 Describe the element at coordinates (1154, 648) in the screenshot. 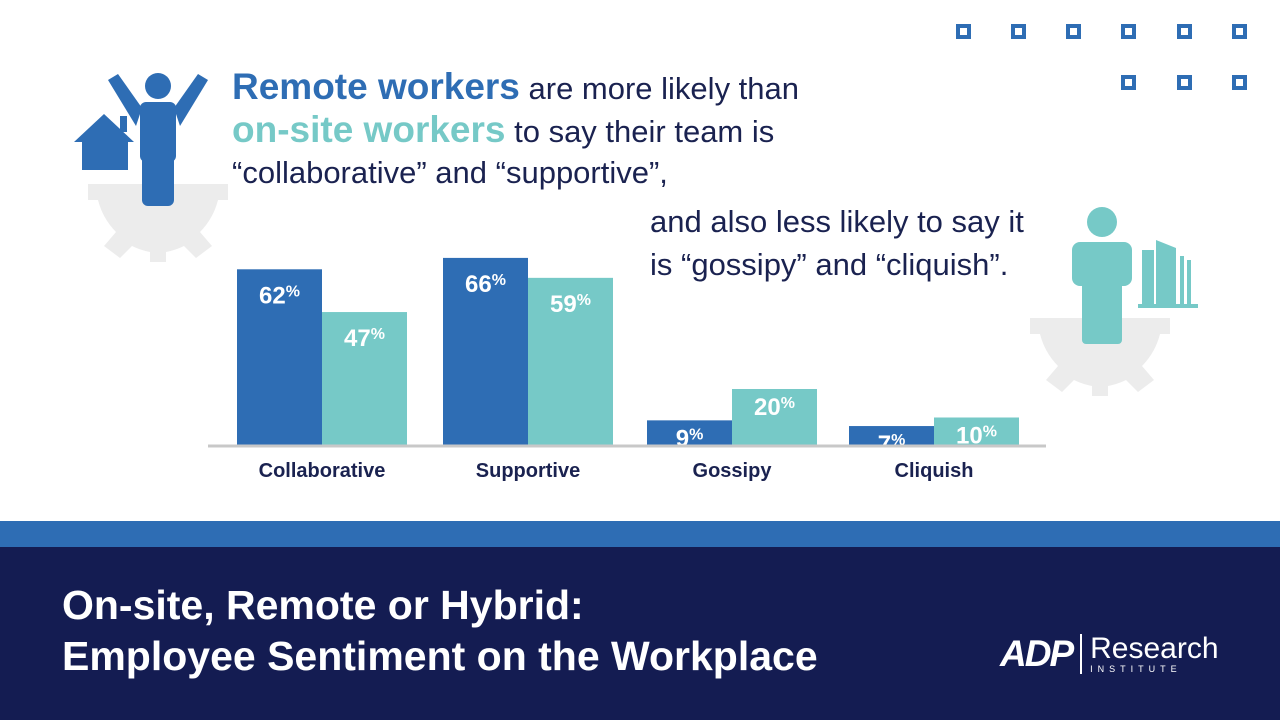

I see `logo-word: Research` at that location.